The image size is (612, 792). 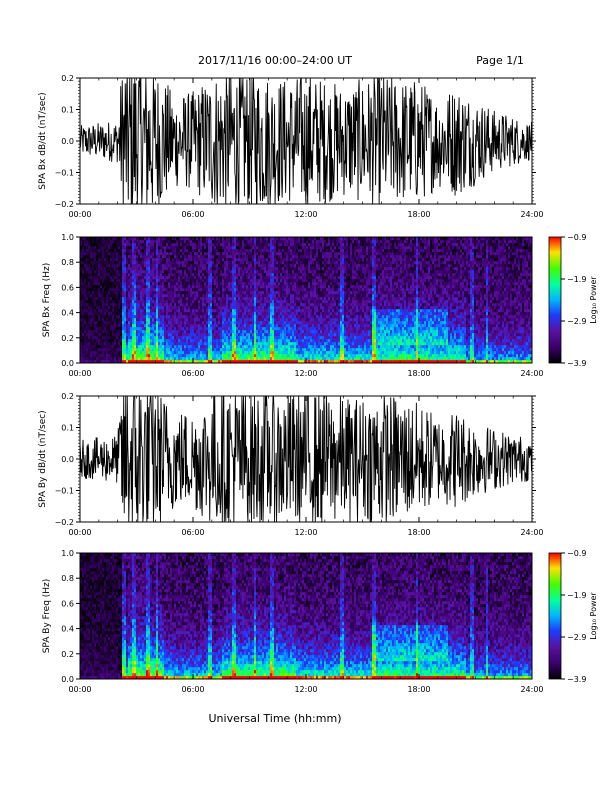 I want to click on panel-bx-spectrogram-data, so click(x=306, y=300).